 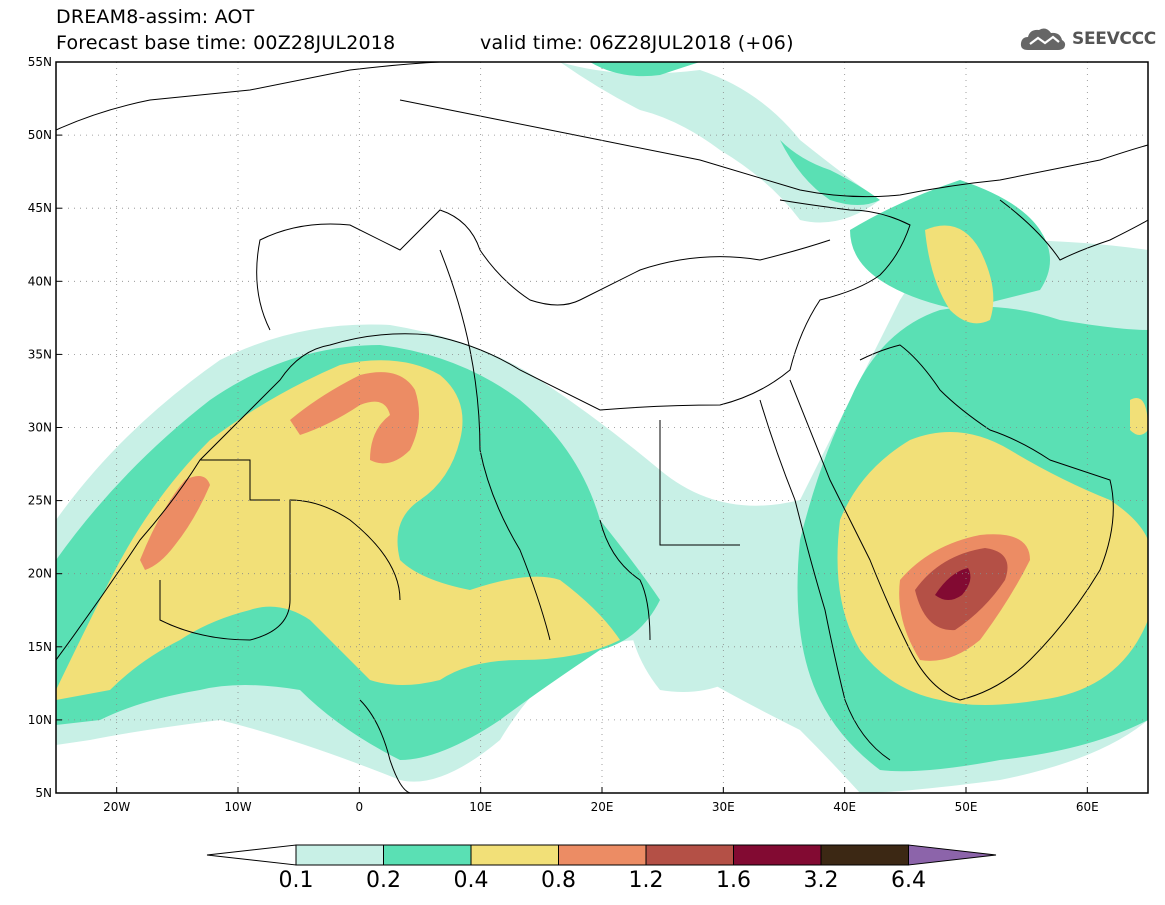 What do you see at coordinates (40, 428) in the screenshot?
I see `lat-label: 30N` at bounding box center [40, 428].